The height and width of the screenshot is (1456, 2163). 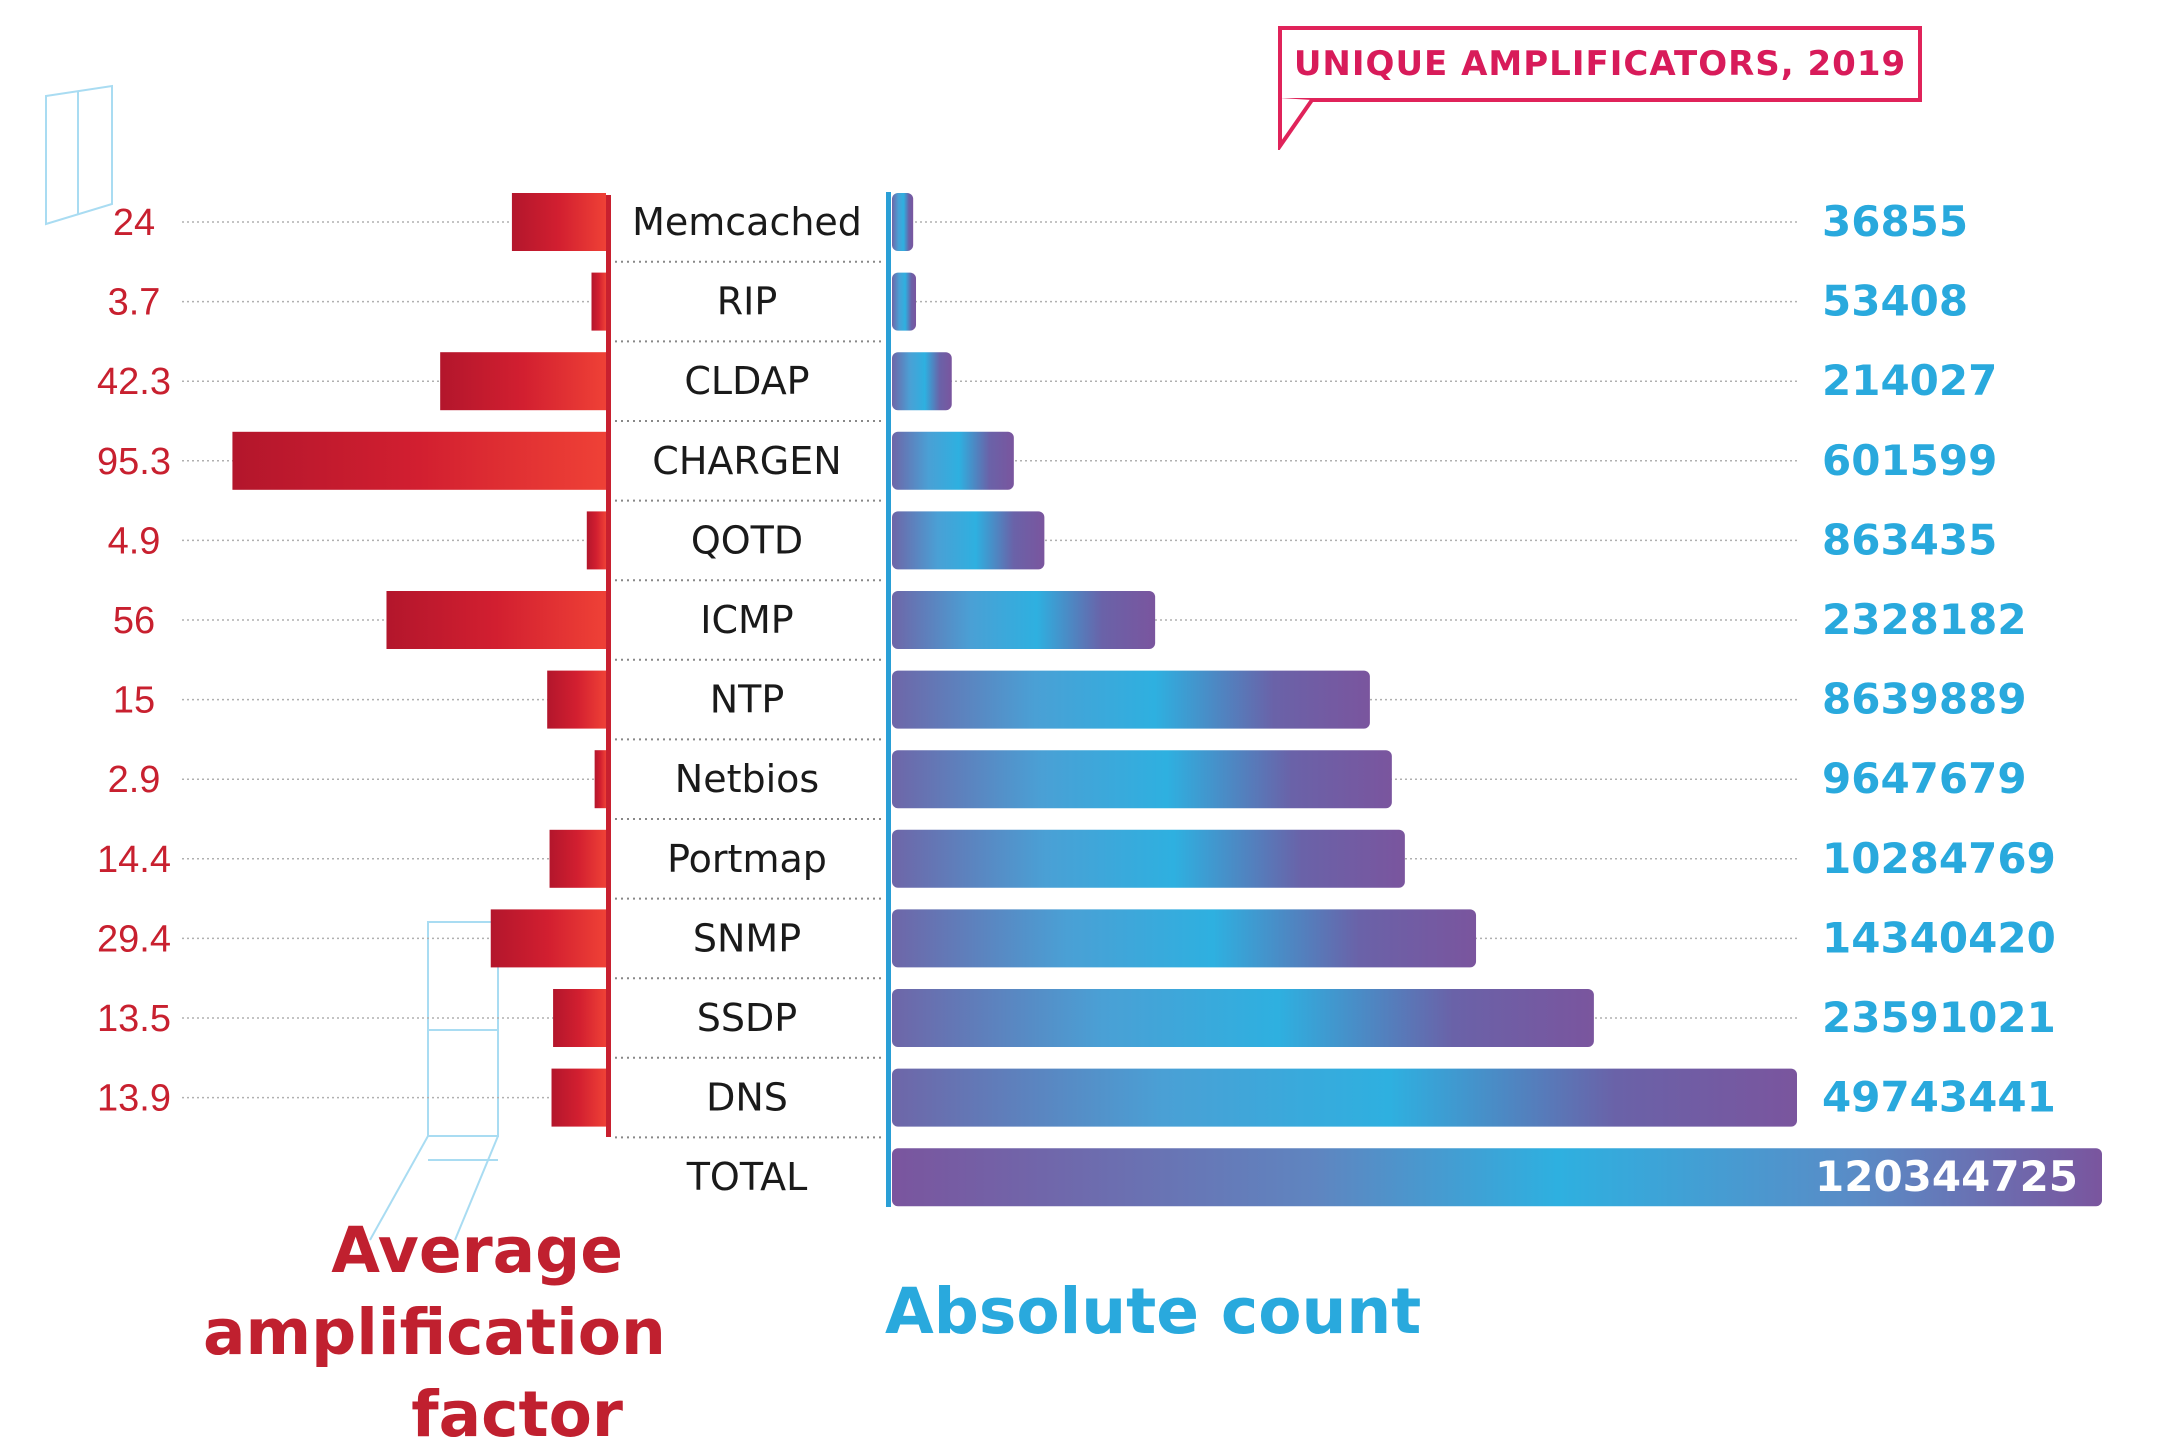 What do you see at coordinates (746, 461) in the screenshot?
I see `category-label: CHARGEN` at bounding box center [746, 461].